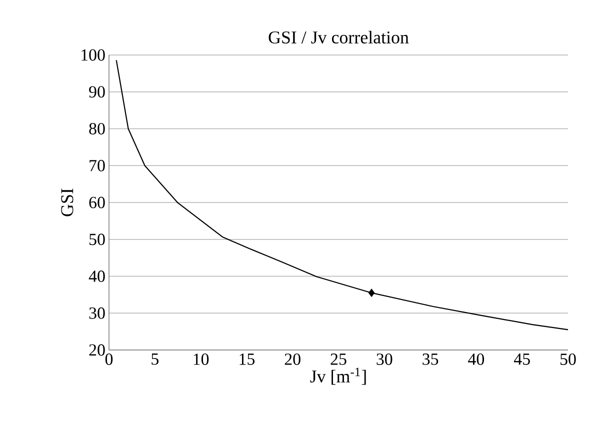  What do you see at coordinates (292, 359) in the screenshot?
I see `x-tick-label: 20` at bounding box center [292, 359].